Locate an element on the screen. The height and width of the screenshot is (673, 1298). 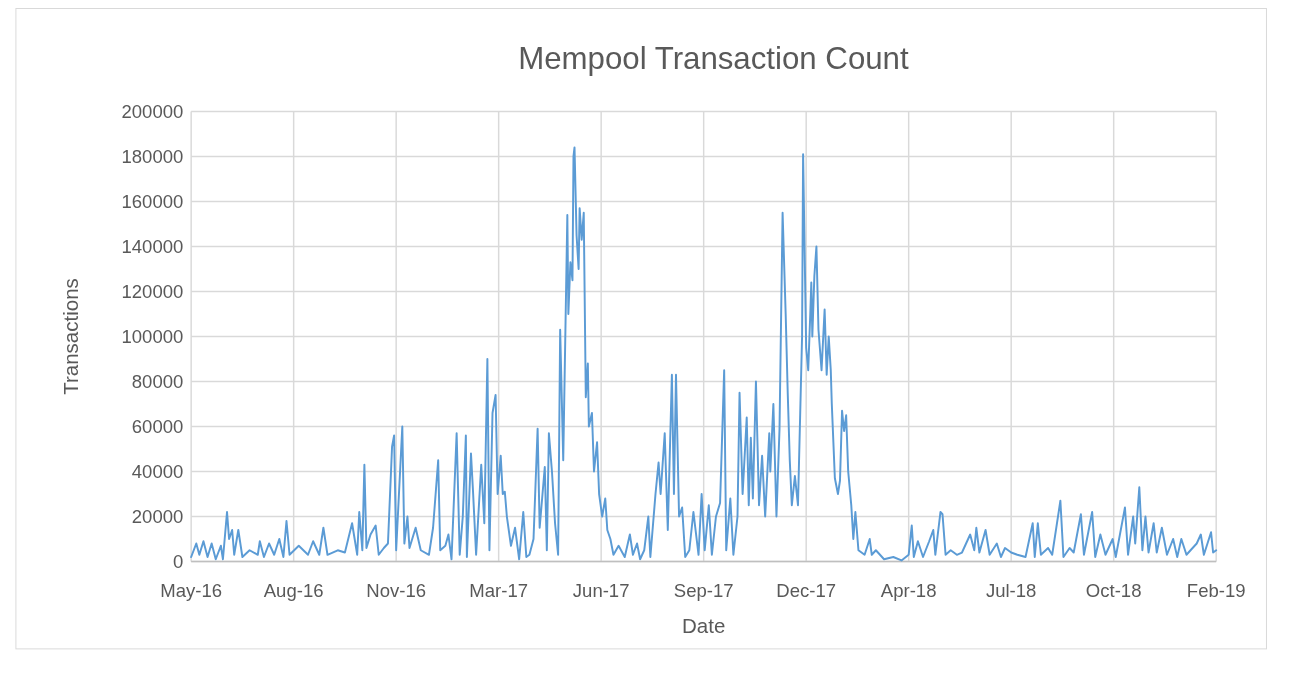
y-tick-label: 180000 is located at coordinates (152, 156).